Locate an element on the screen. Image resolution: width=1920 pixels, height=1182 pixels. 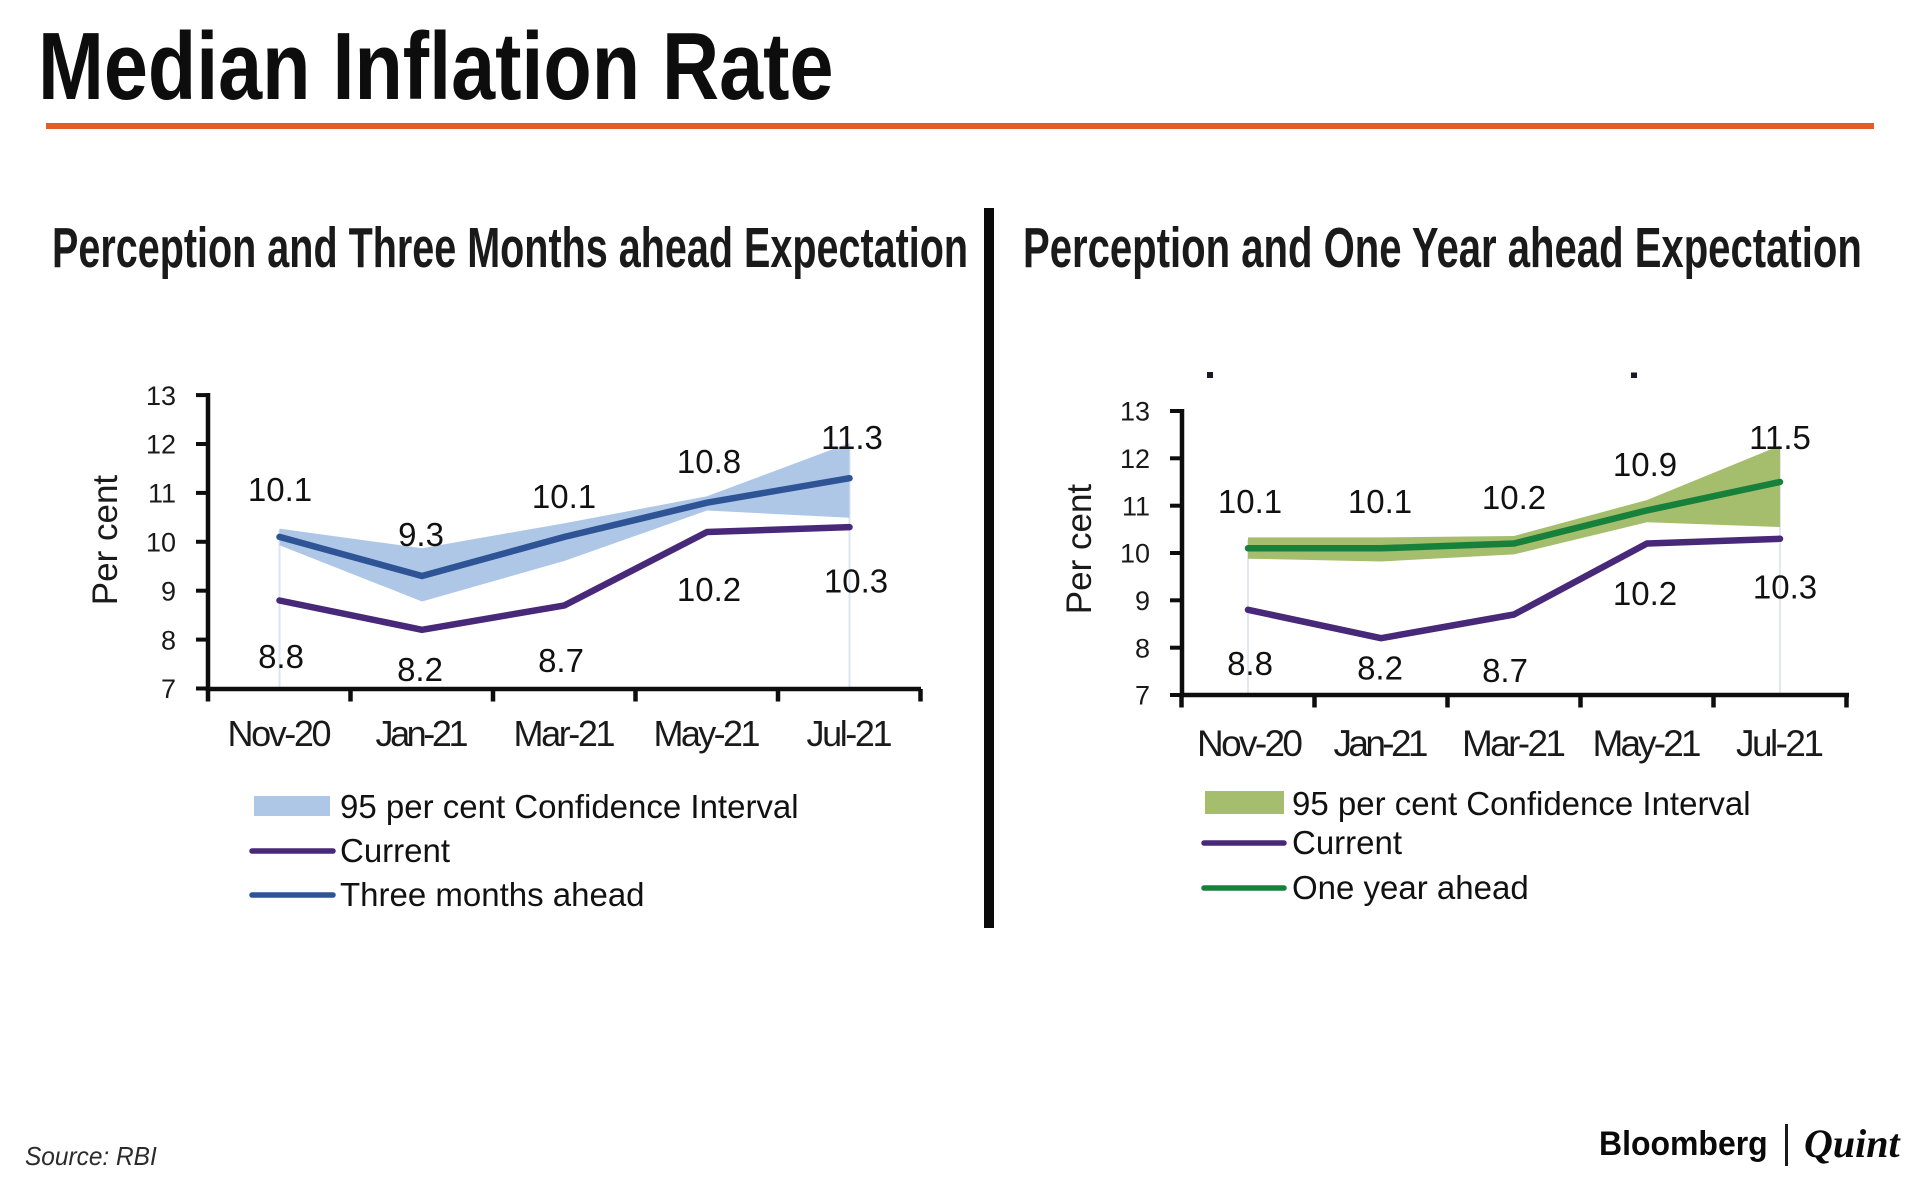
svg-text: 11.5 is located at coordinates (1780, 437).